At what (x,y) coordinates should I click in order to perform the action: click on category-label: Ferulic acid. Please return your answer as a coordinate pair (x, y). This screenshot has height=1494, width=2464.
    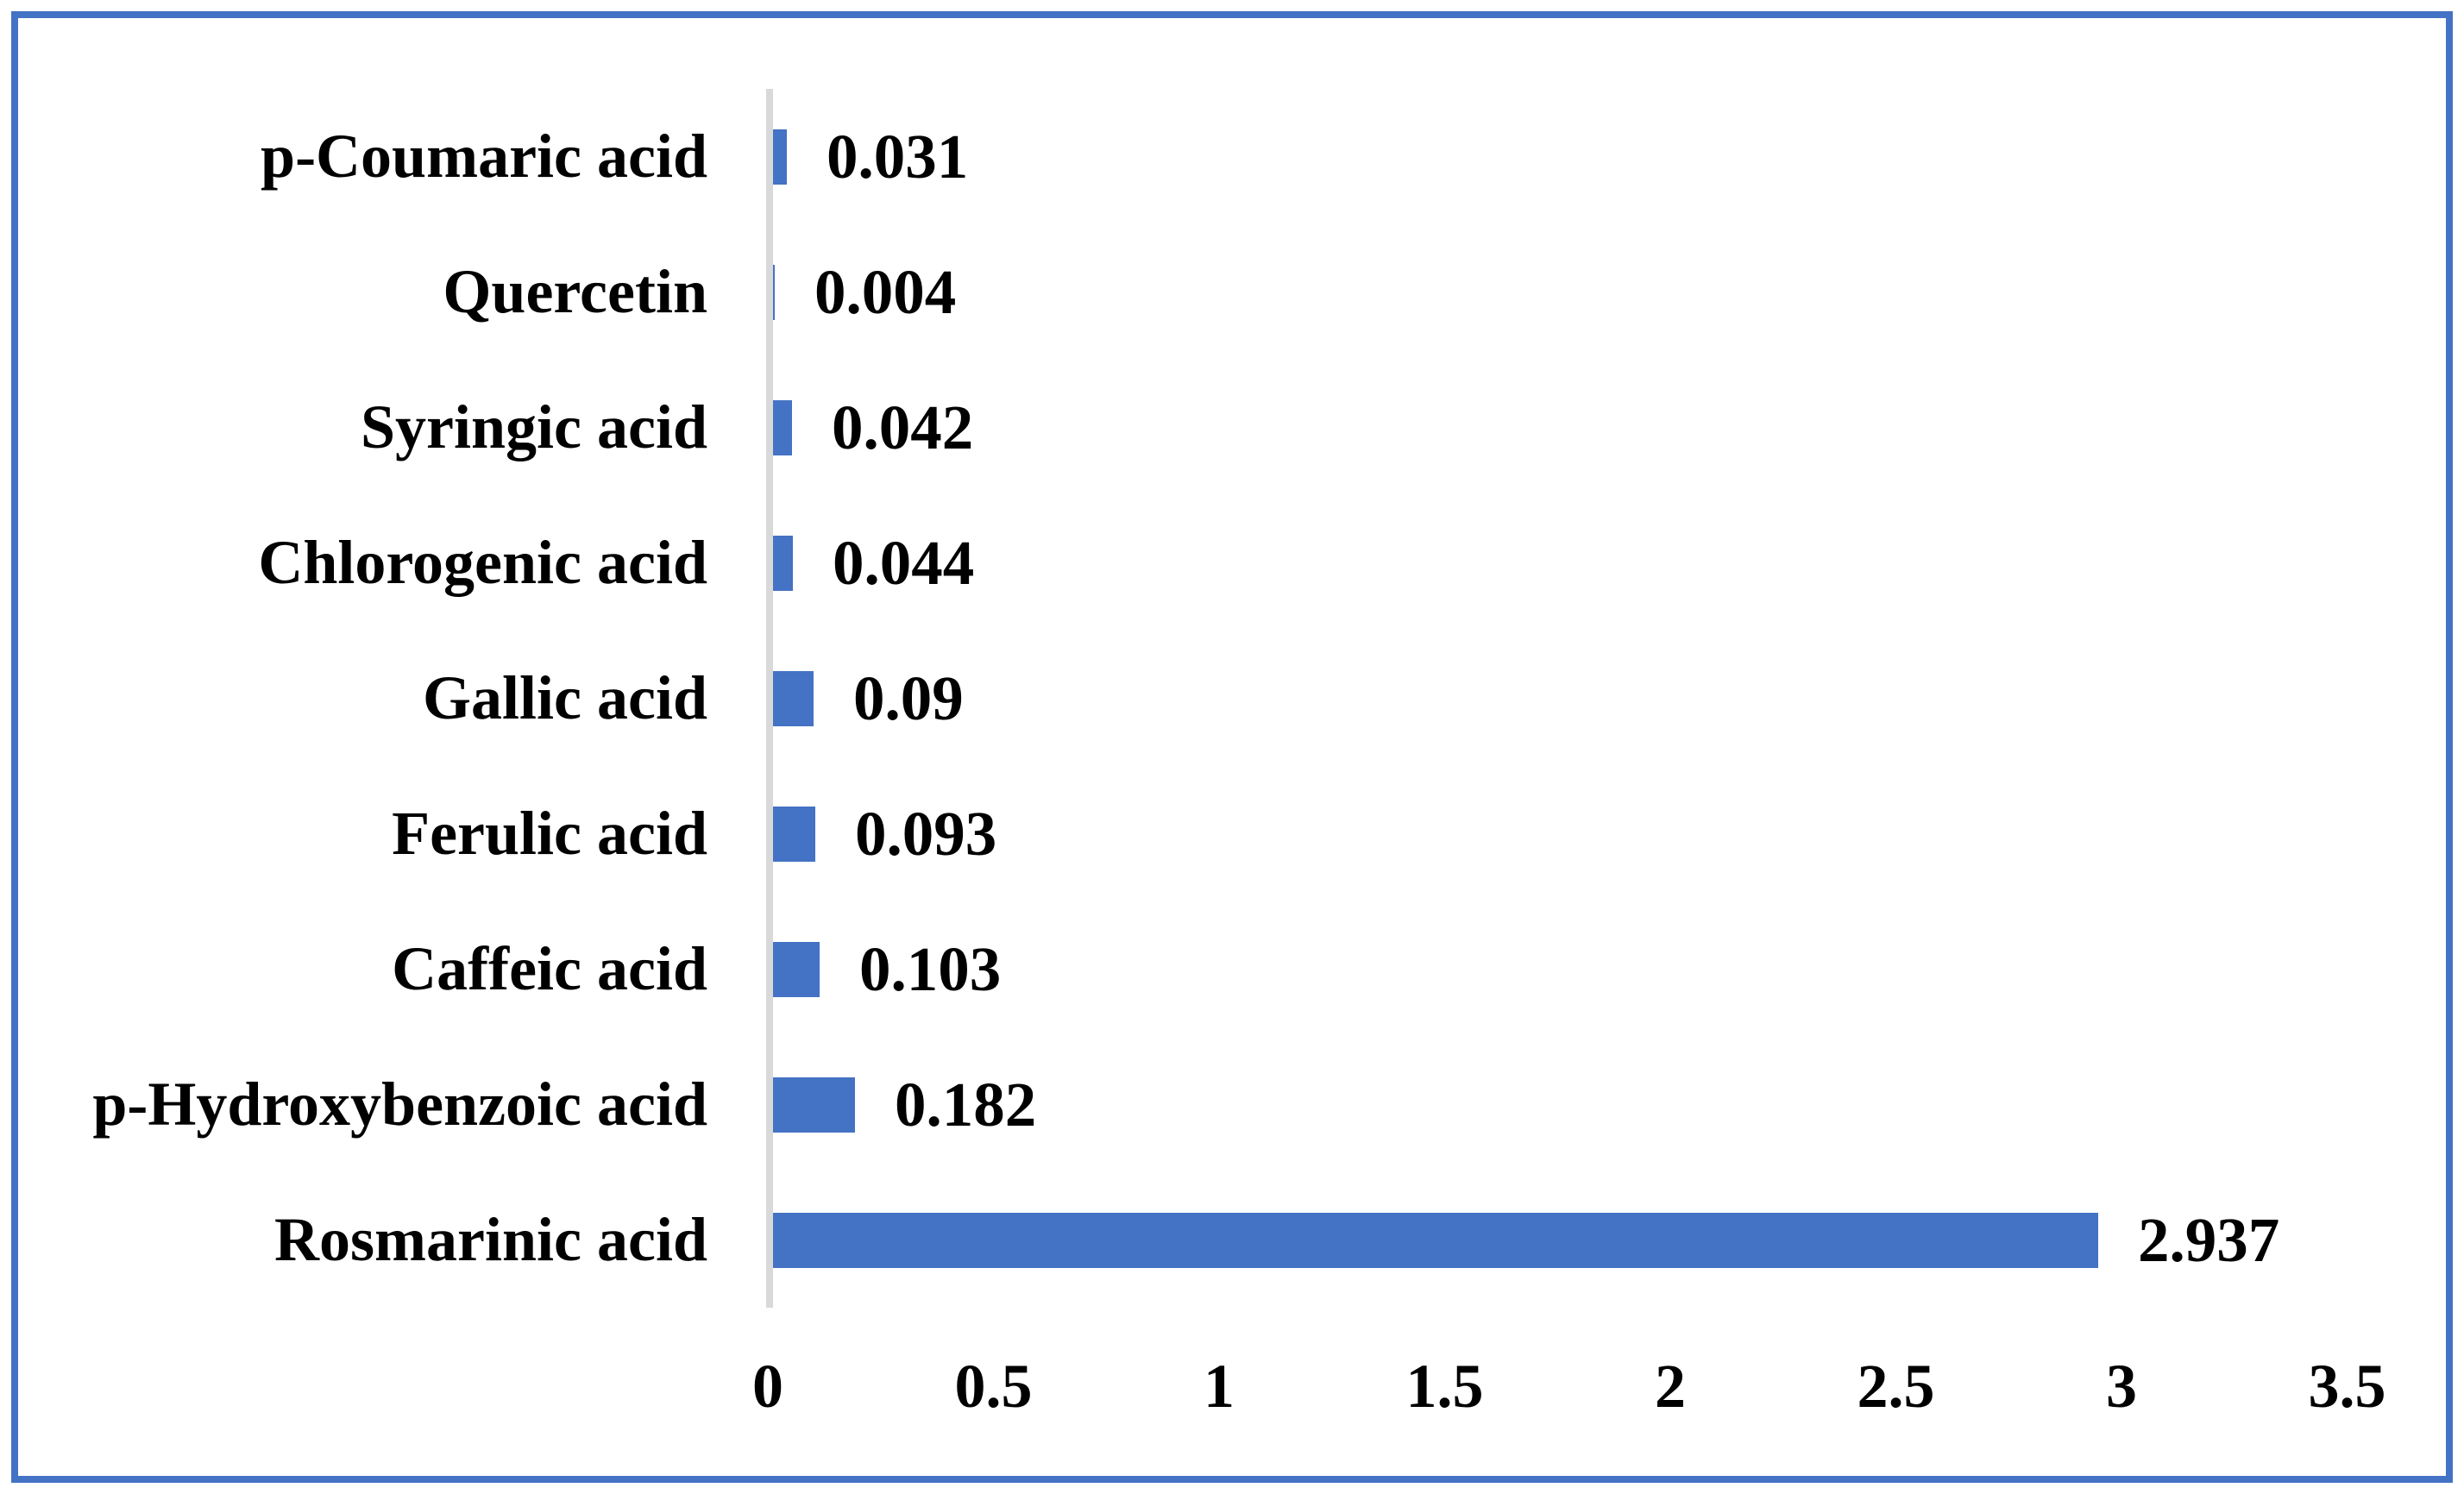
    Looking at the image, I should click on (550, 833).